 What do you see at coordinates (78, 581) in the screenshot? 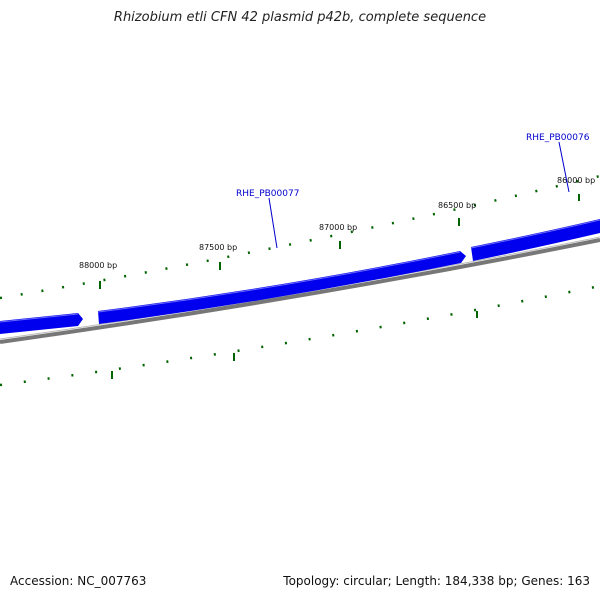
I see `accession-text: Accession: NC_007763` at bounding box center [78, 581].